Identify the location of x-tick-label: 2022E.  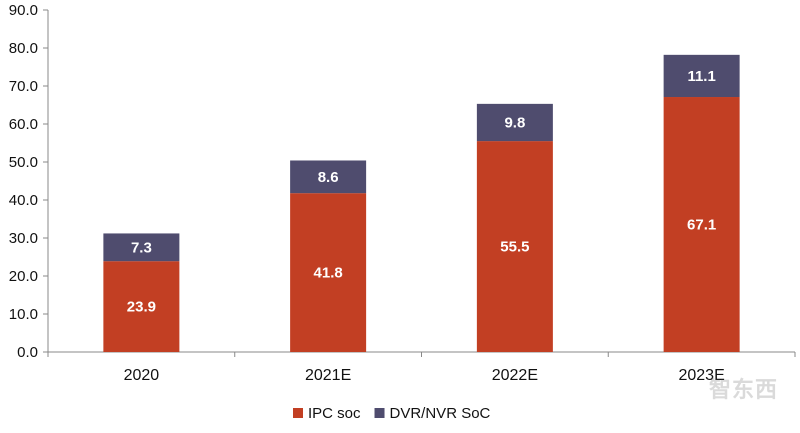
(515, 375).